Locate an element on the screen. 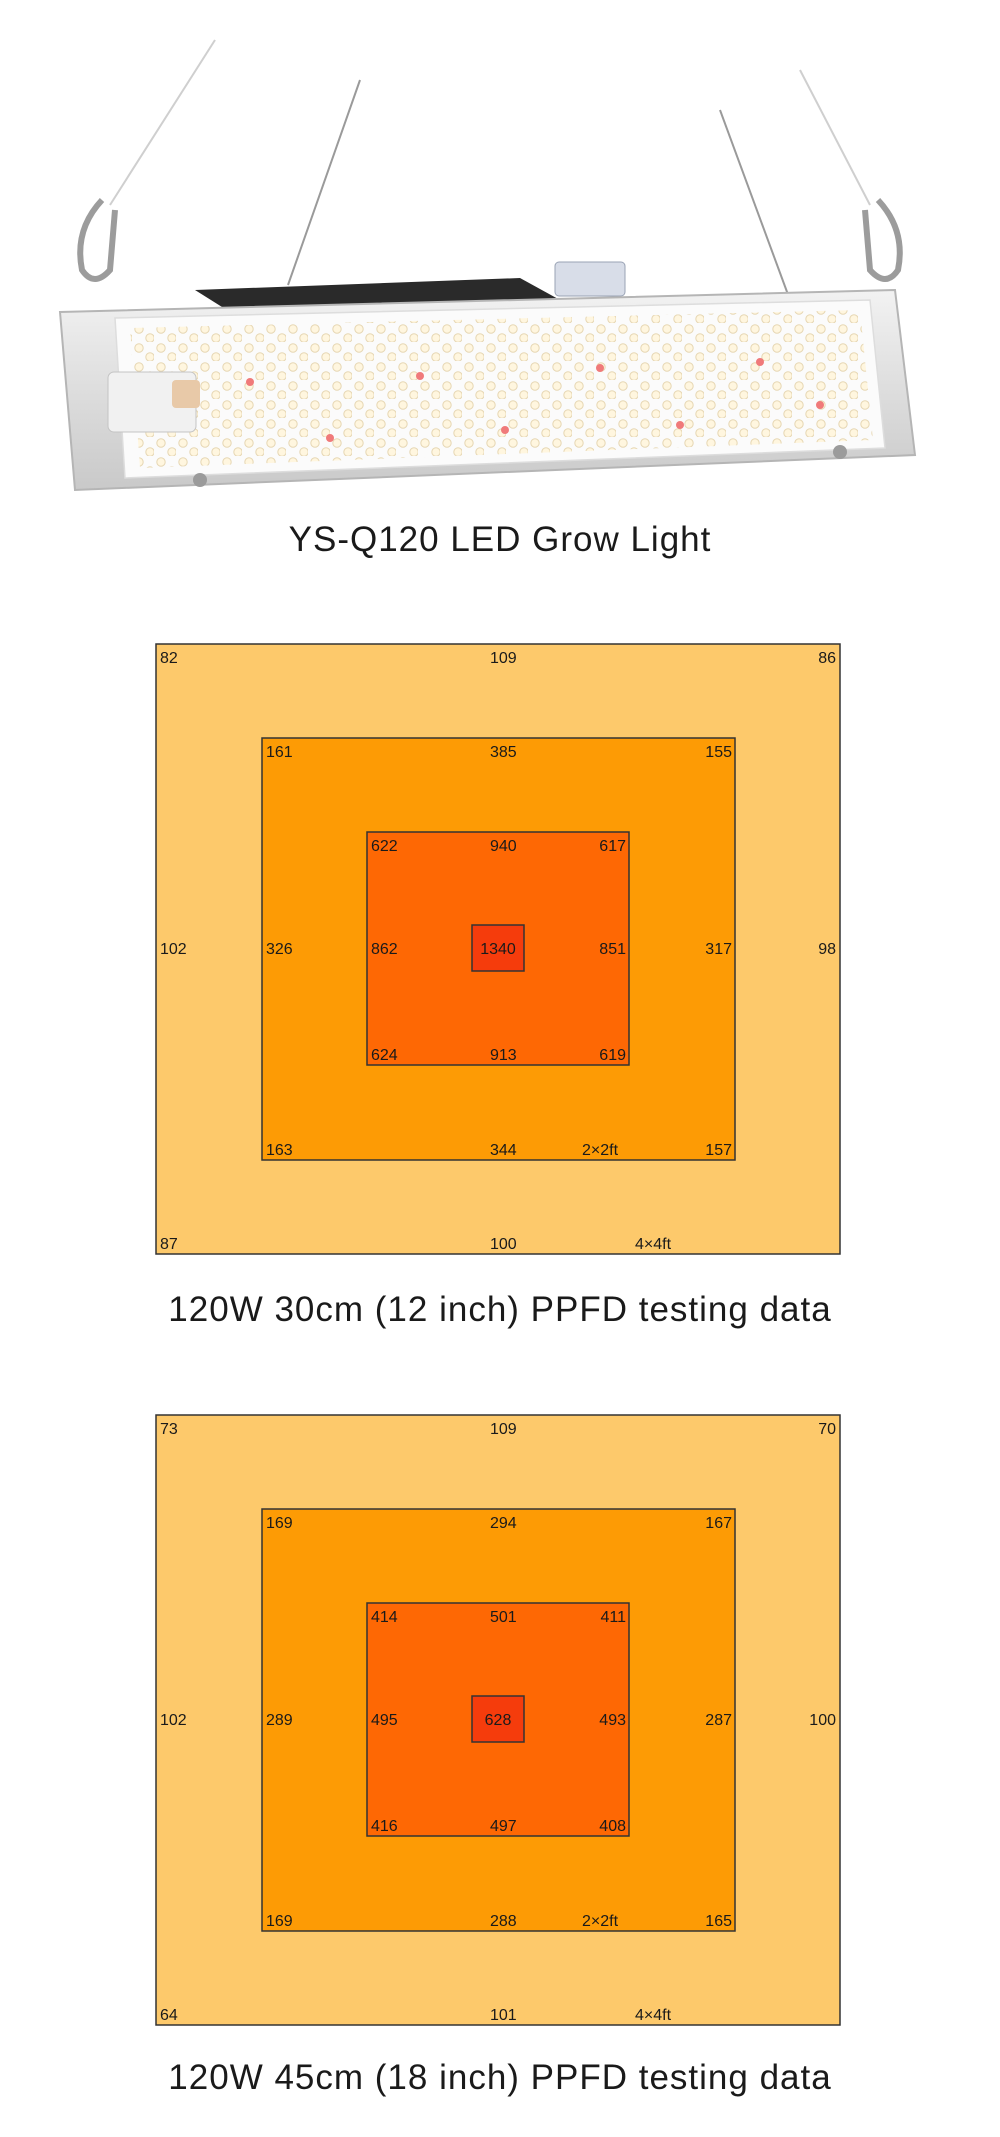 The width and height of the screenshot is (1000, 2137). inner-mid-right-value: 851 is located at coordinates (612, 949).